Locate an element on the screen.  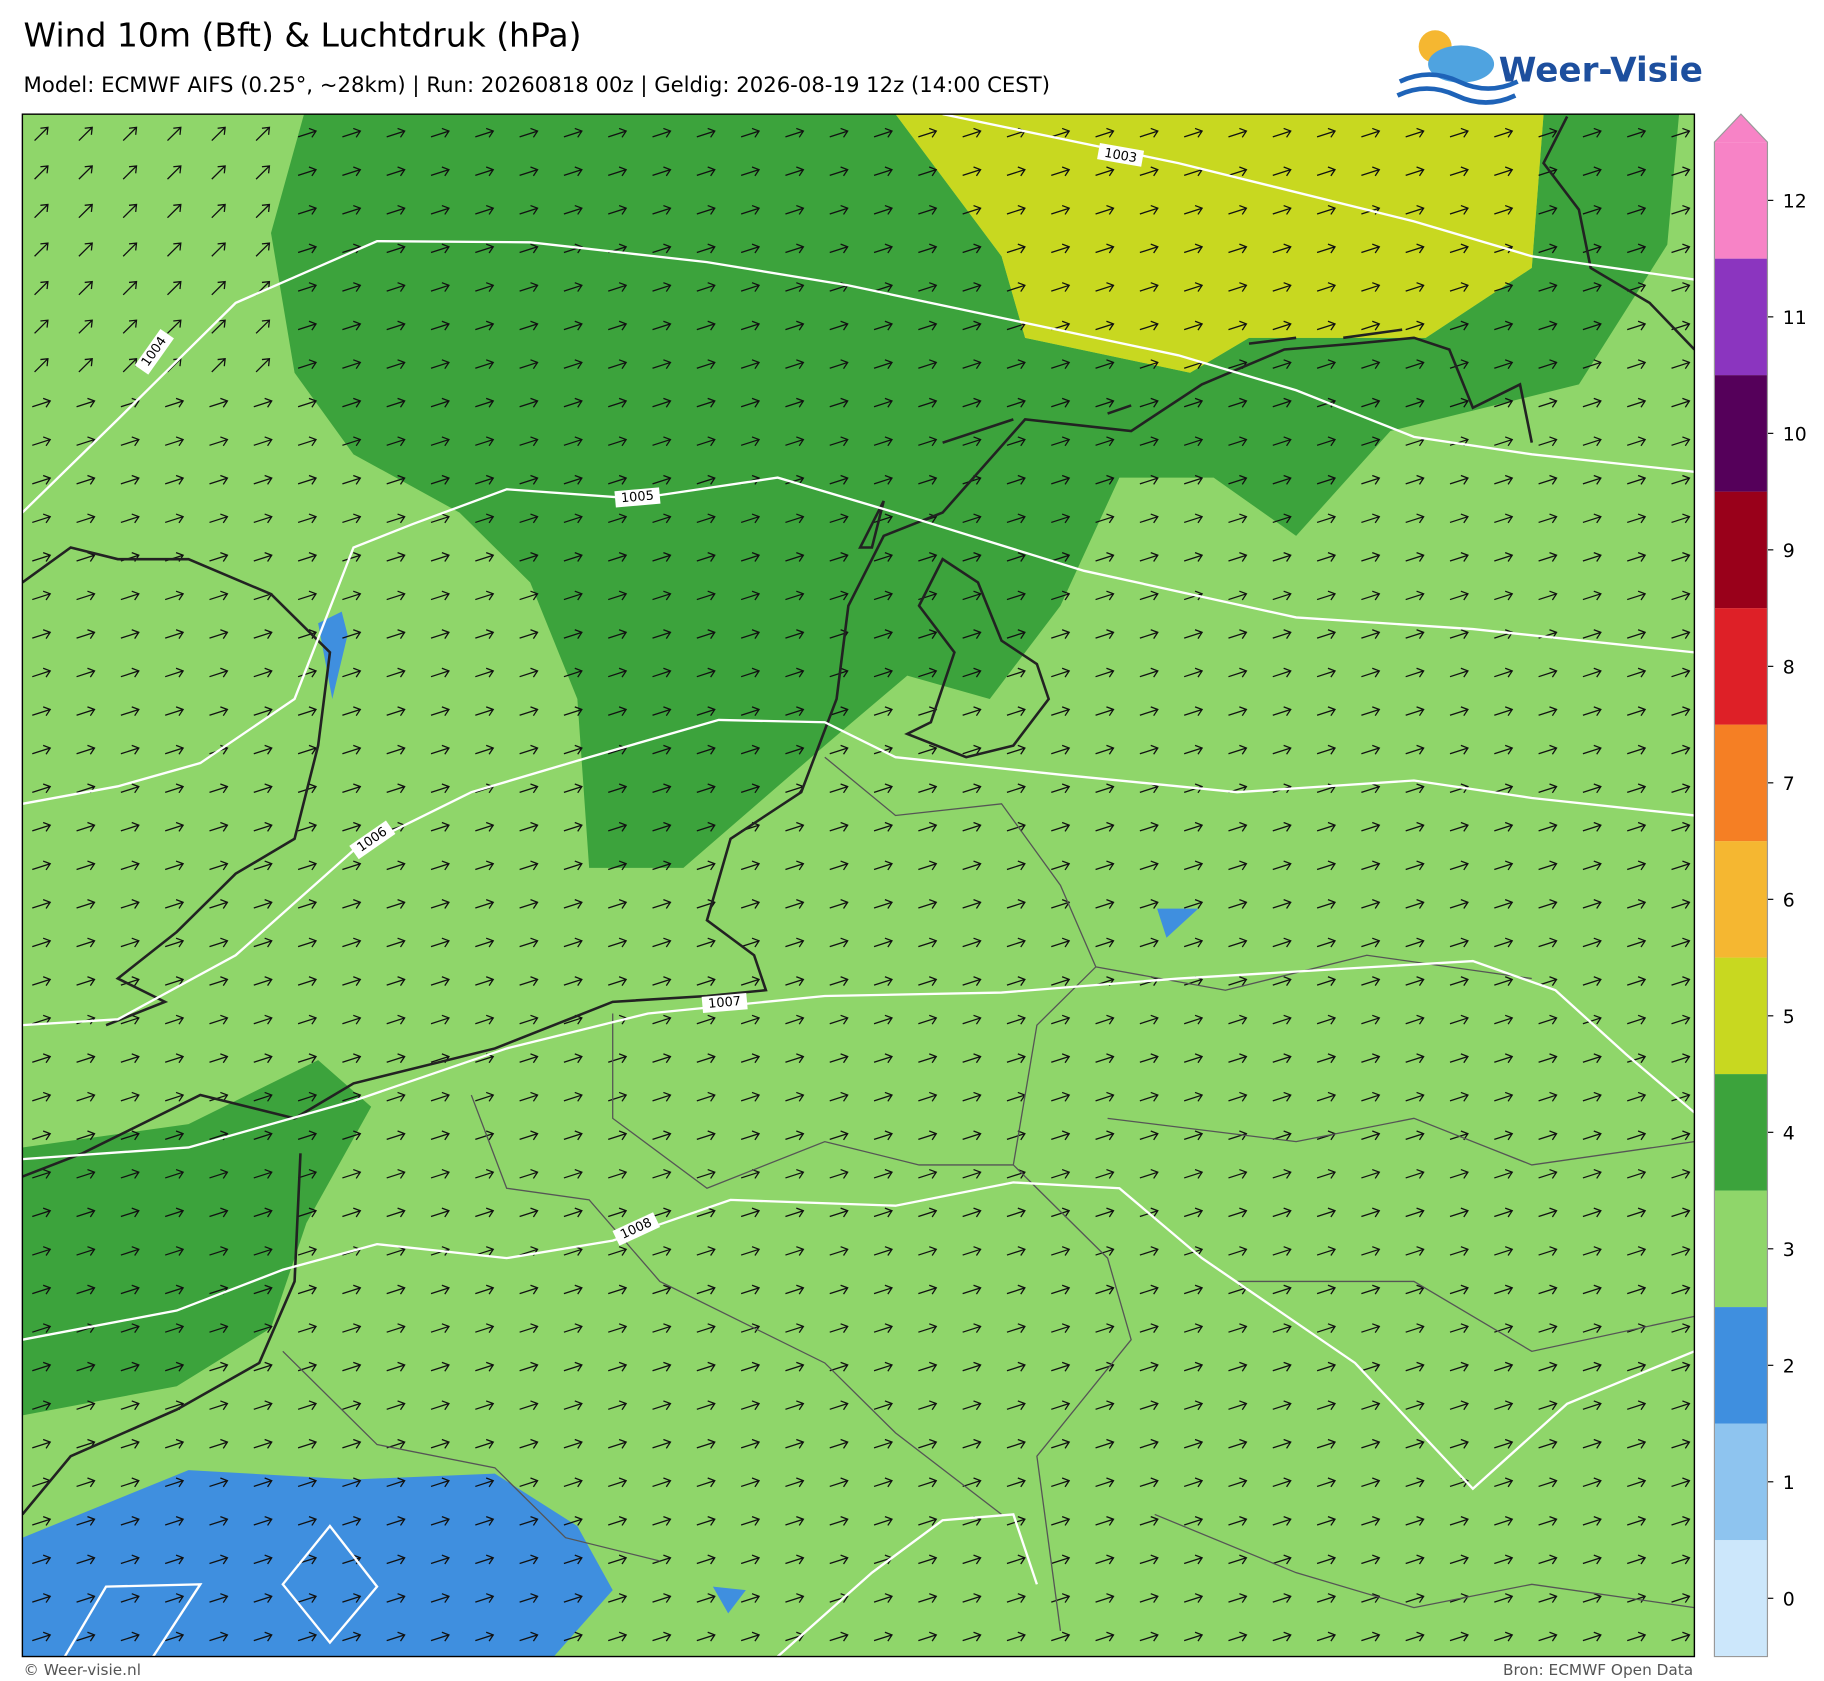
colorbar-segment is located at coordinates (1741, 899).